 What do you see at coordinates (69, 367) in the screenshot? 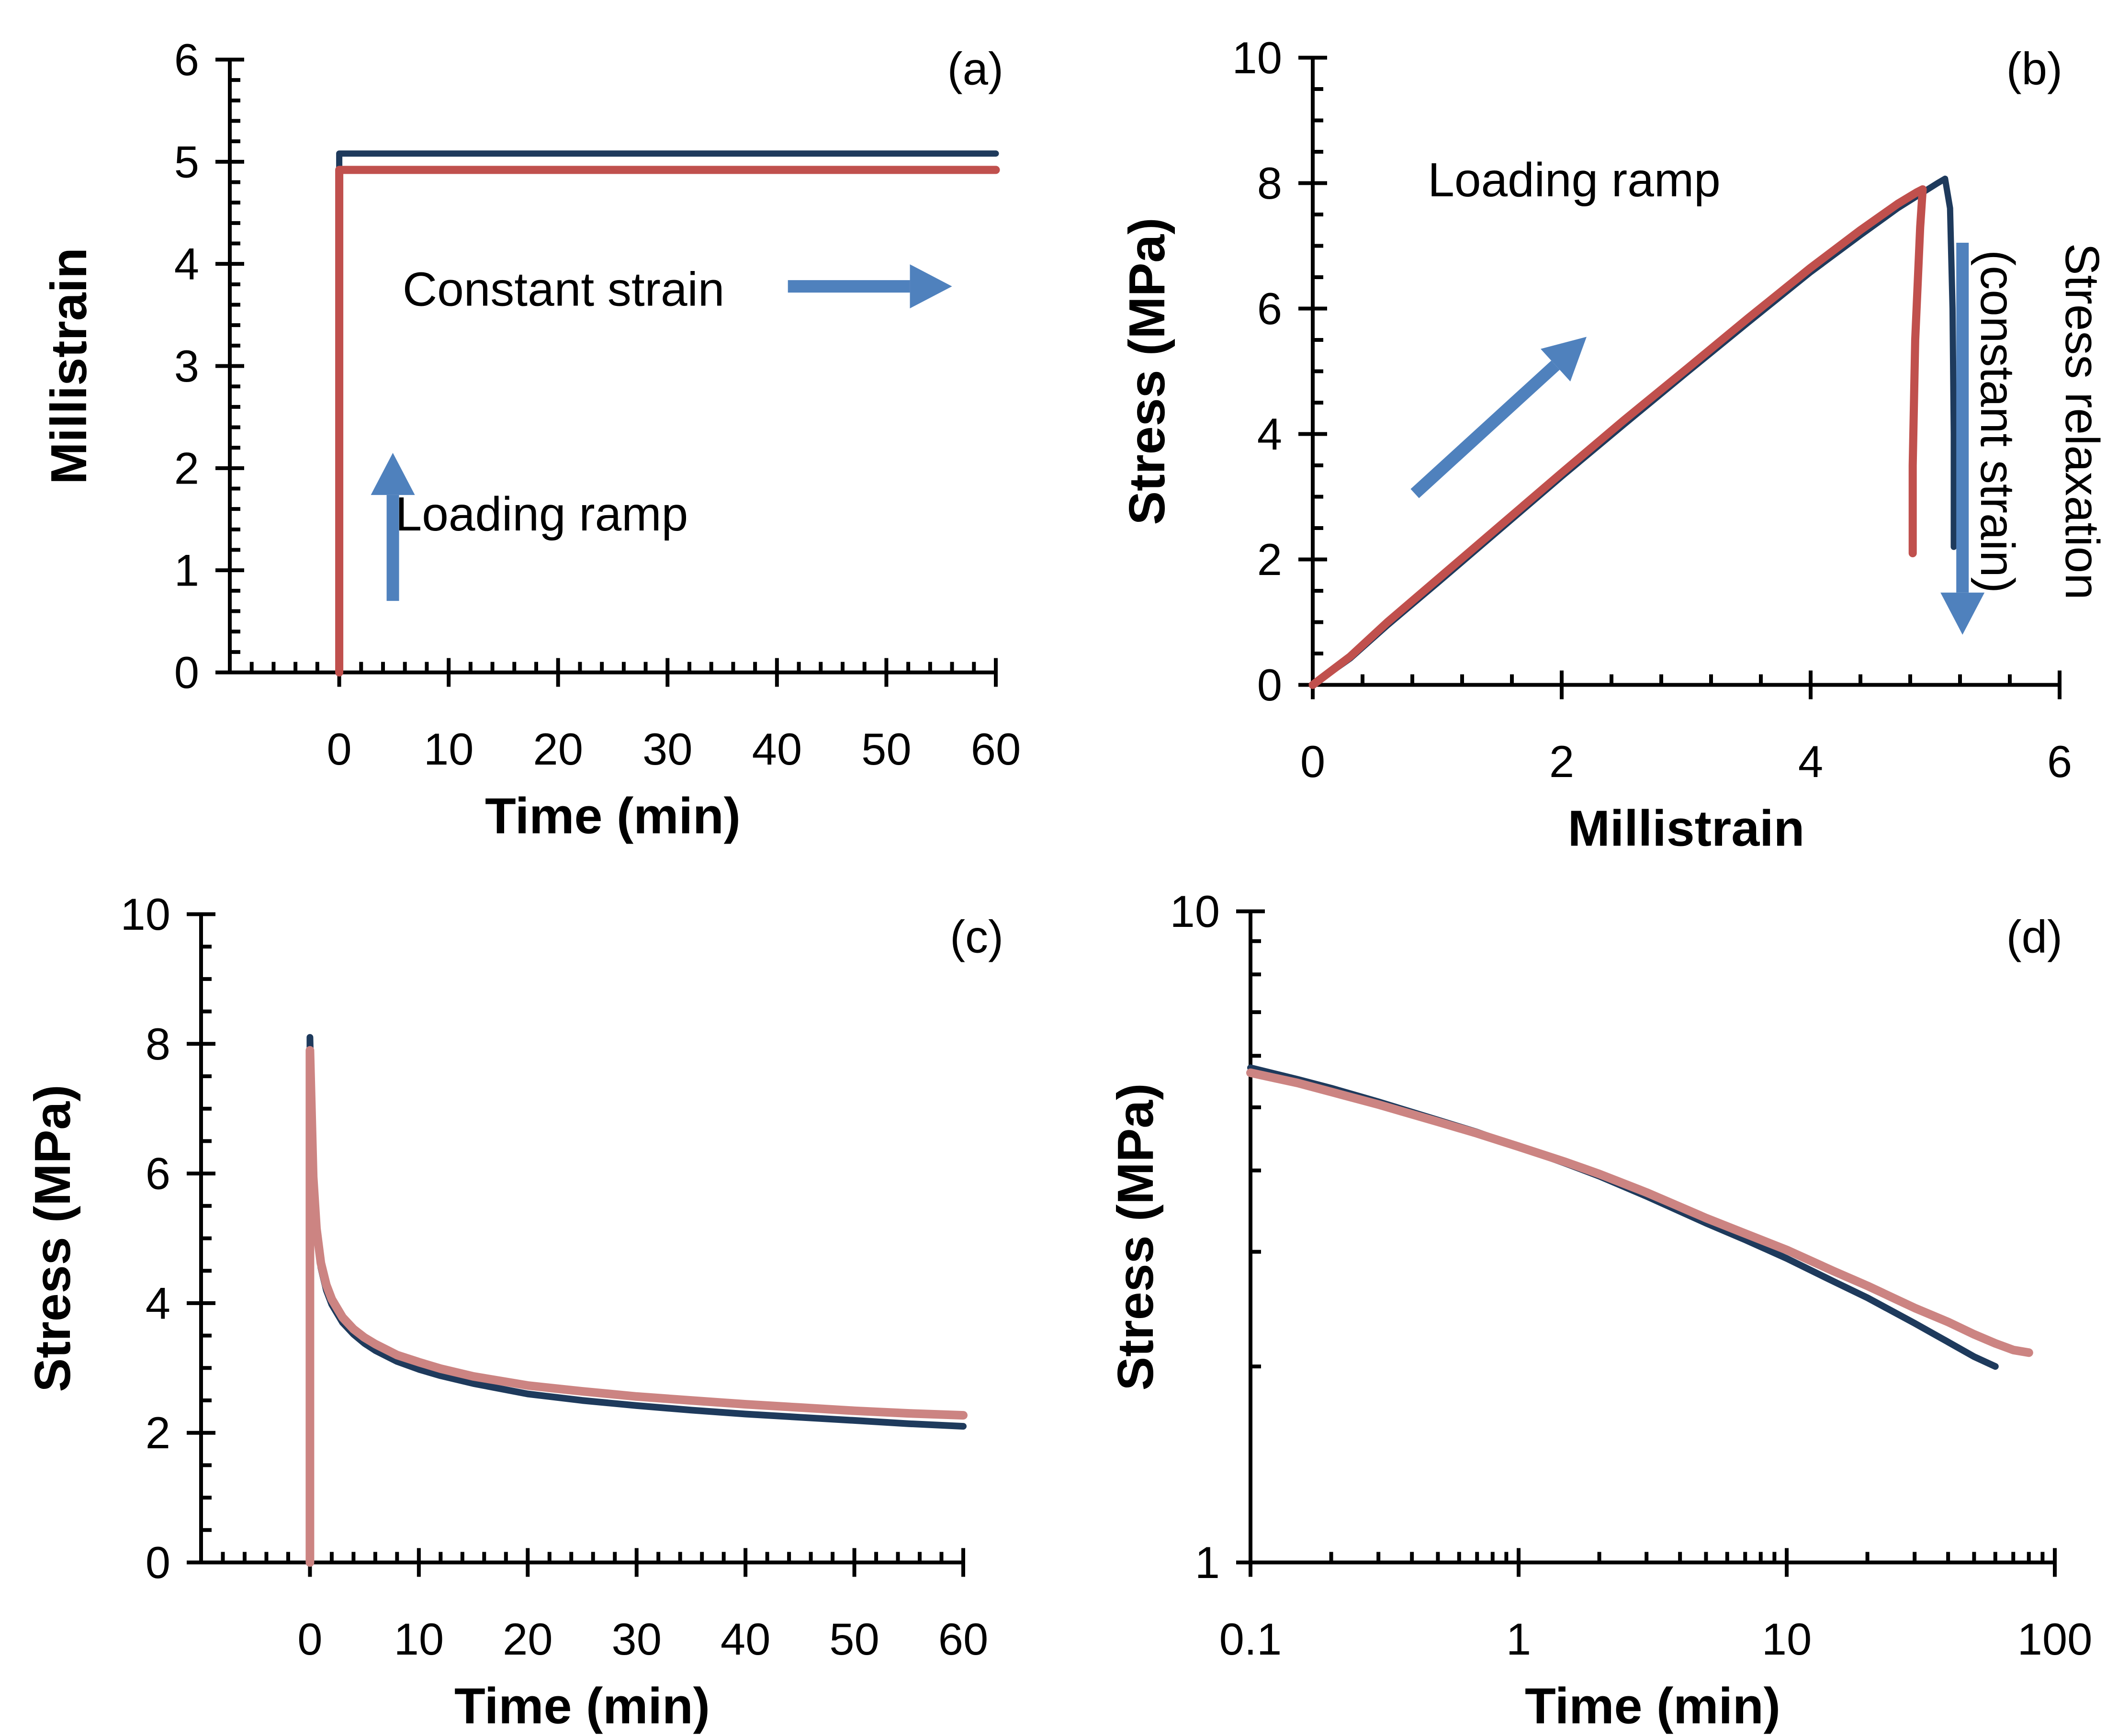
I see `y-axis-title: Millistrain` at bounding box center [69, 367].